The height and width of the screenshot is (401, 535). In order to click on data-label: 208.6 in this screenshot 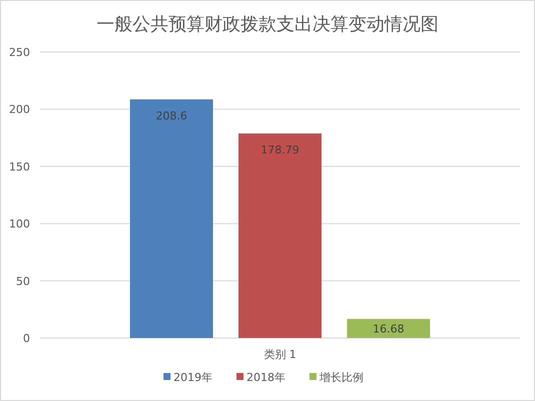, I will do `click(172, 115)`.